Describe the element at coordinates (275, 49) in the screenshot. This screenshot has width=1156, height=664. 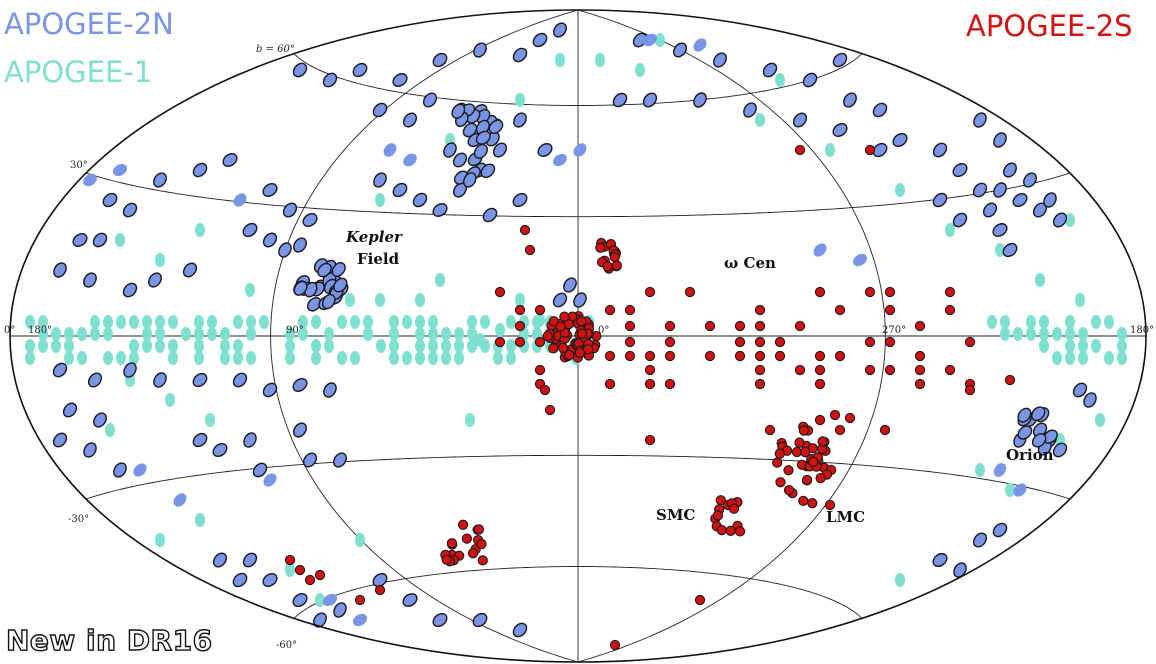
I see `label-b-60: b = 60°` at that location.